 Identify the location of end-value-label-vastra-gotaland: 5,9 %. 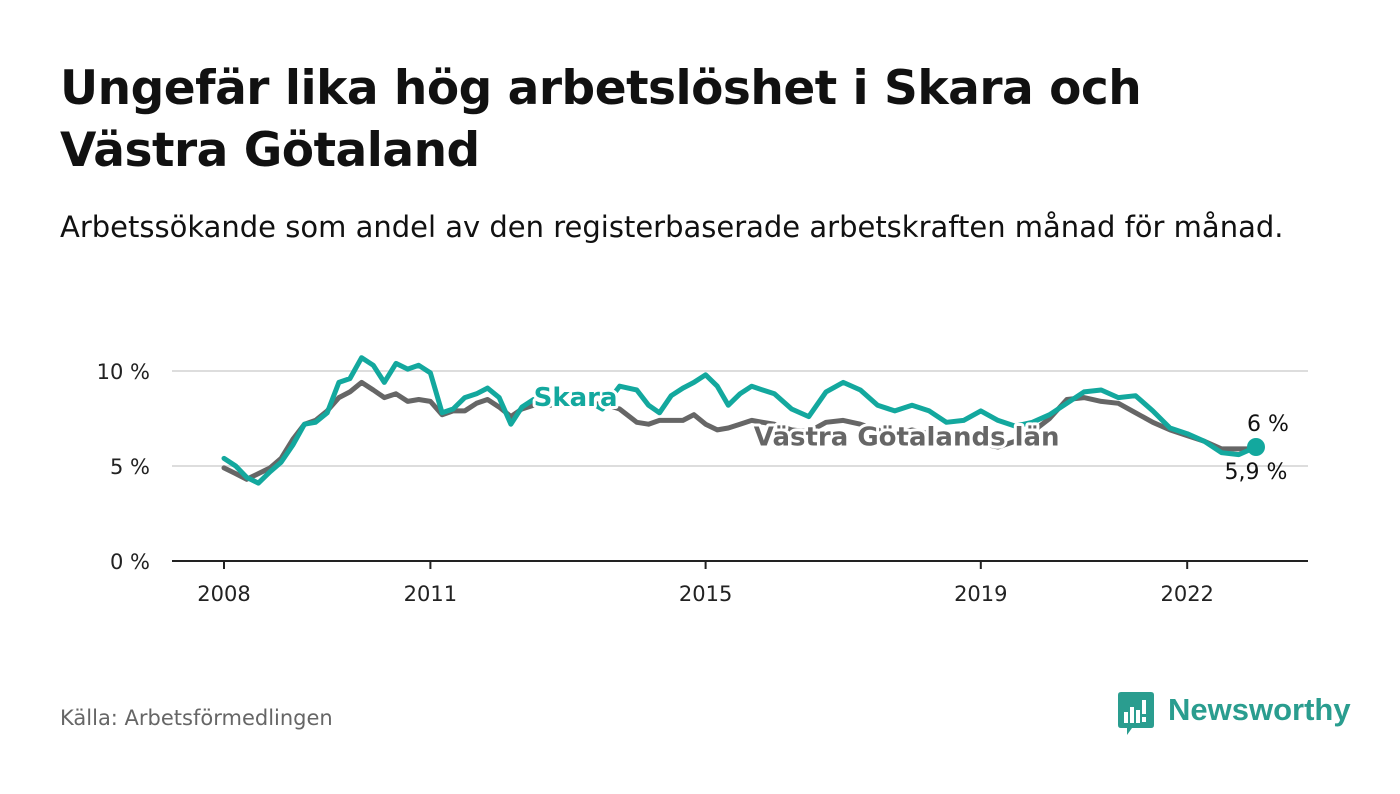
(1256, 472).